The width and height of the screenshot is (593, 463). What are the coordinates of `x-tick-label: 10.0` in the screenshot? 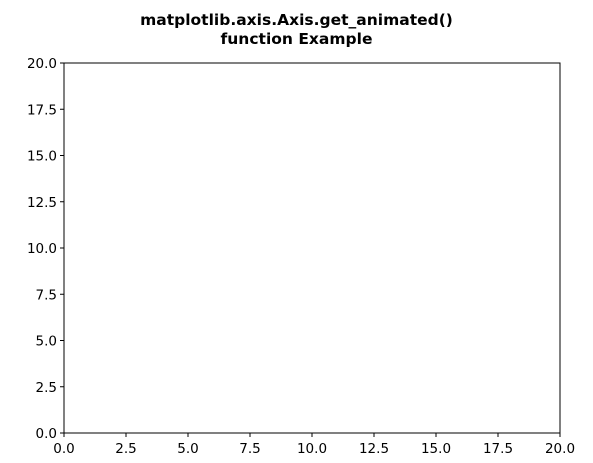 It's located at (312, 449).